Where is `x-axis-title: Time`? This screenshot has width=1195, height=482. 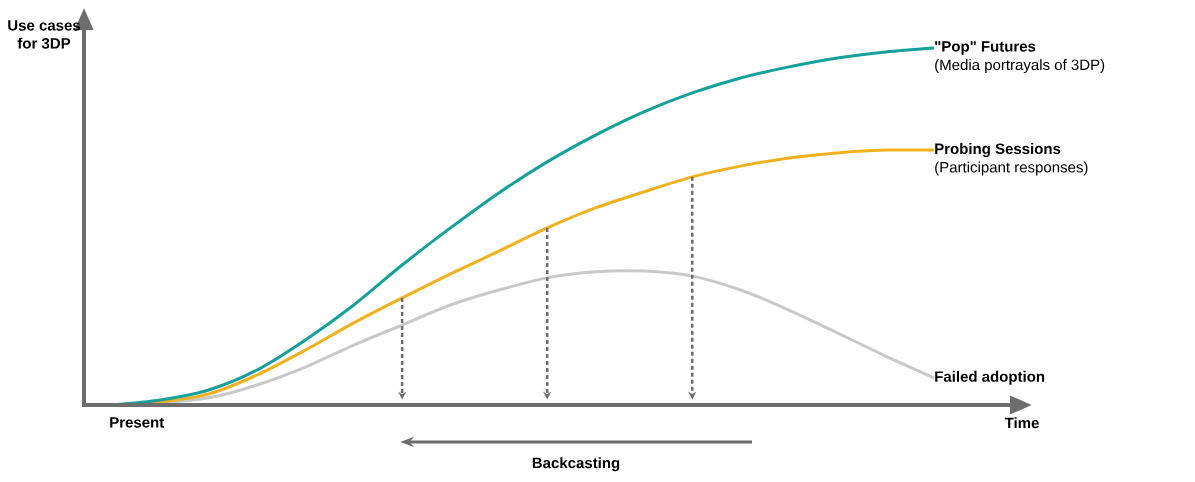
x-axis-title: Time is located at coordinates (1021, 423).